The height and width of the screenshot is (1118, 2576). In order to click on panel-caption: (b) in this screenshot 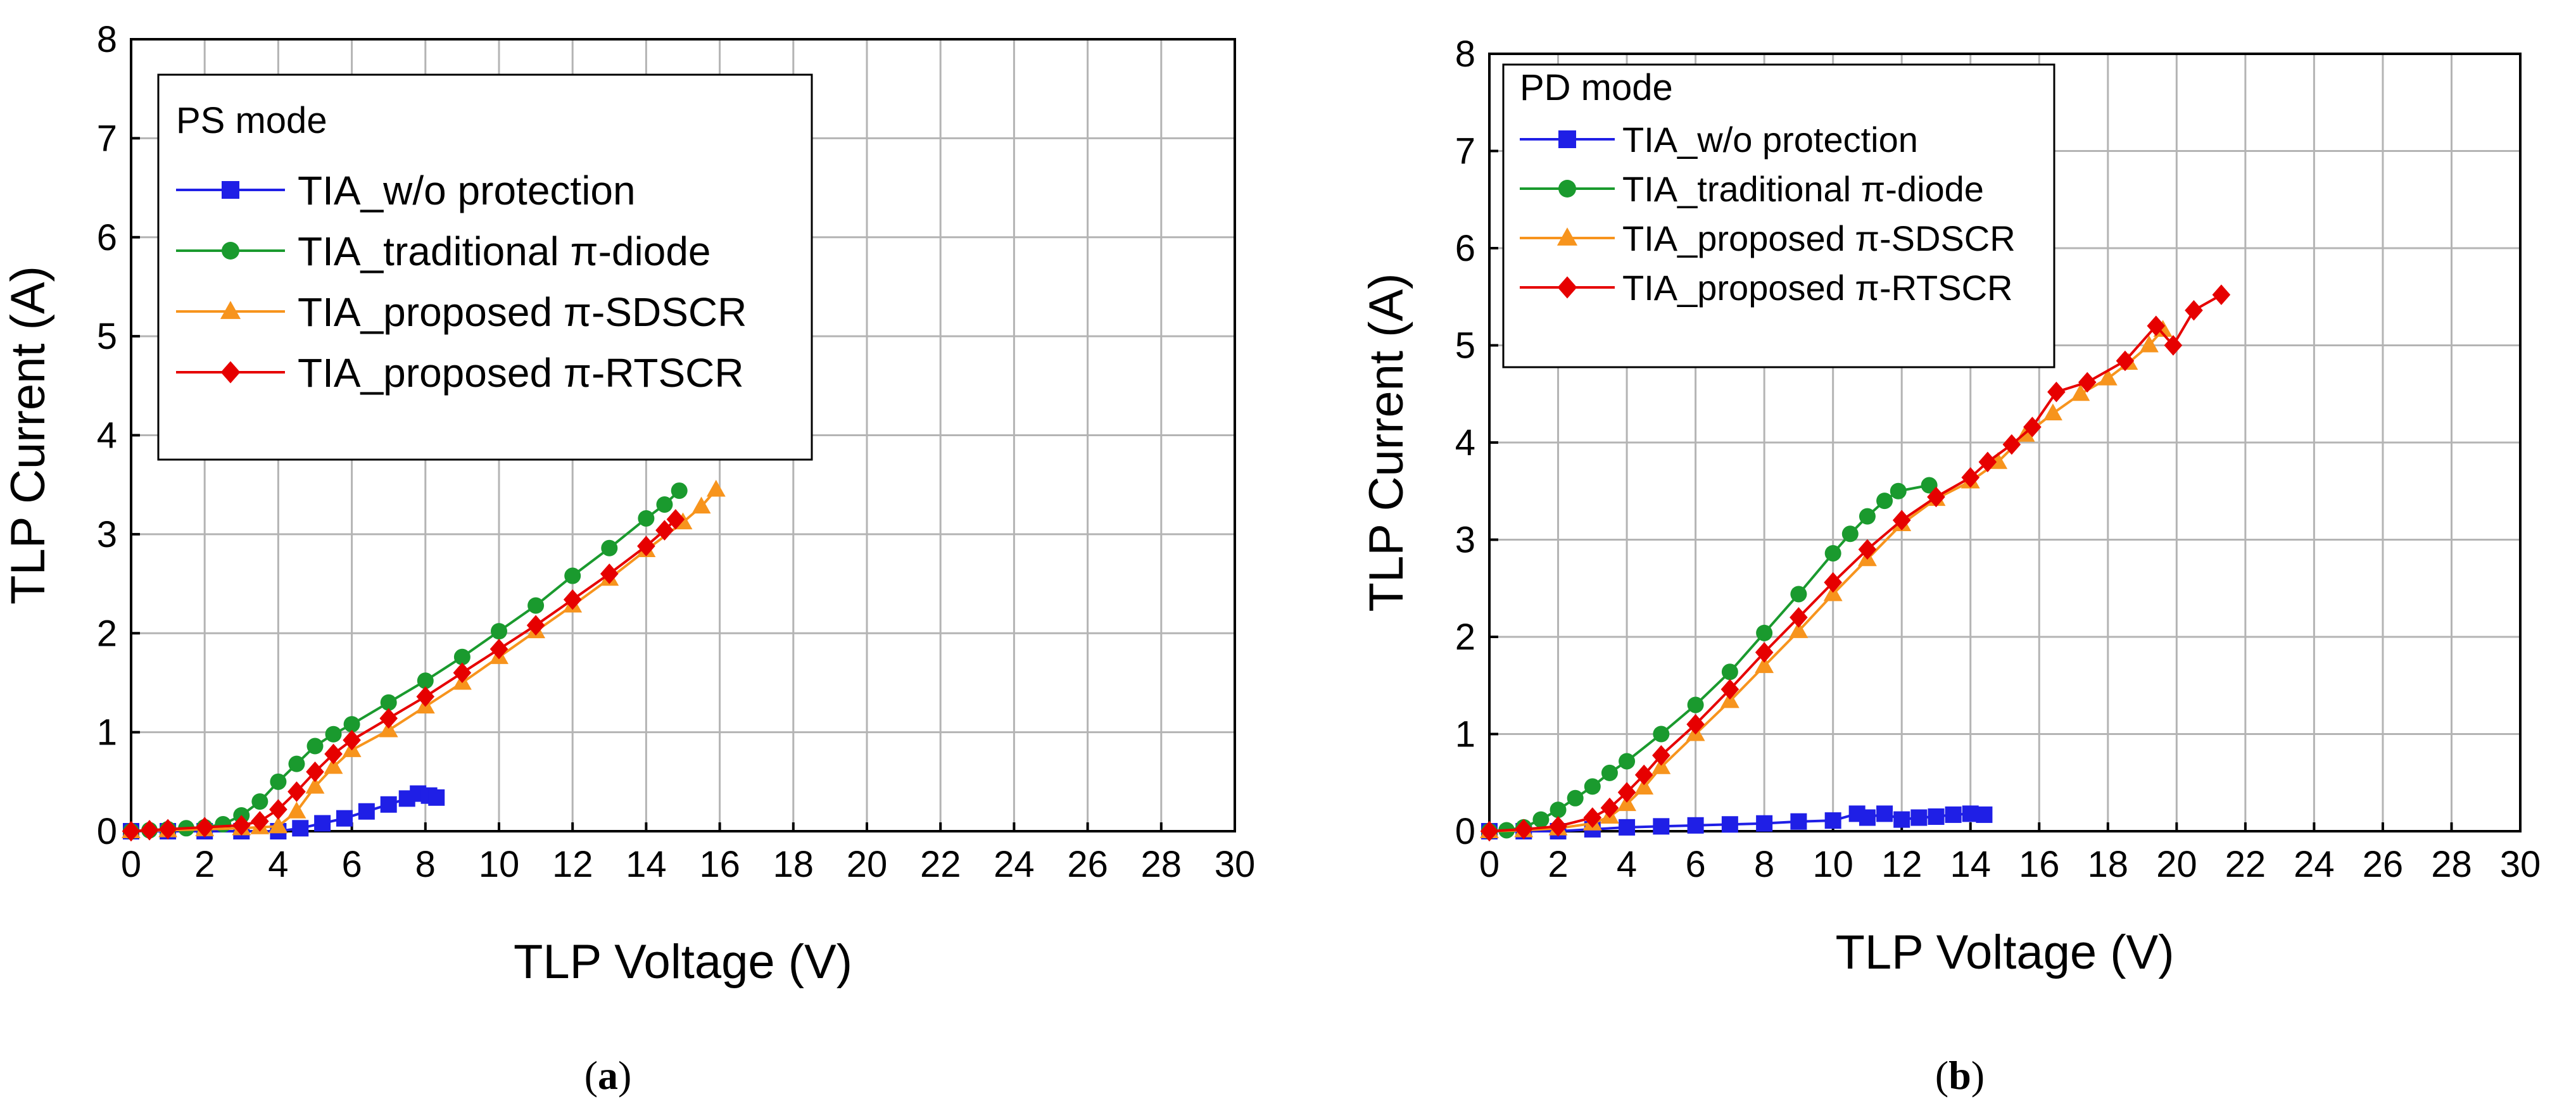, I will do `click(1960, 1075)`.